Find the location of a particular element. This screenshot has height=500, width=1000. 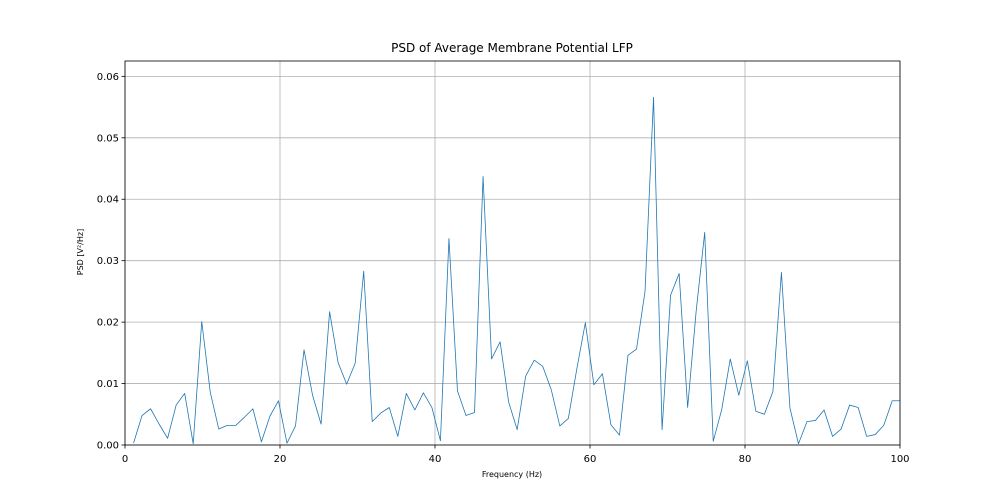

x-tick-label: 80 is located at coordinates (745, 459).